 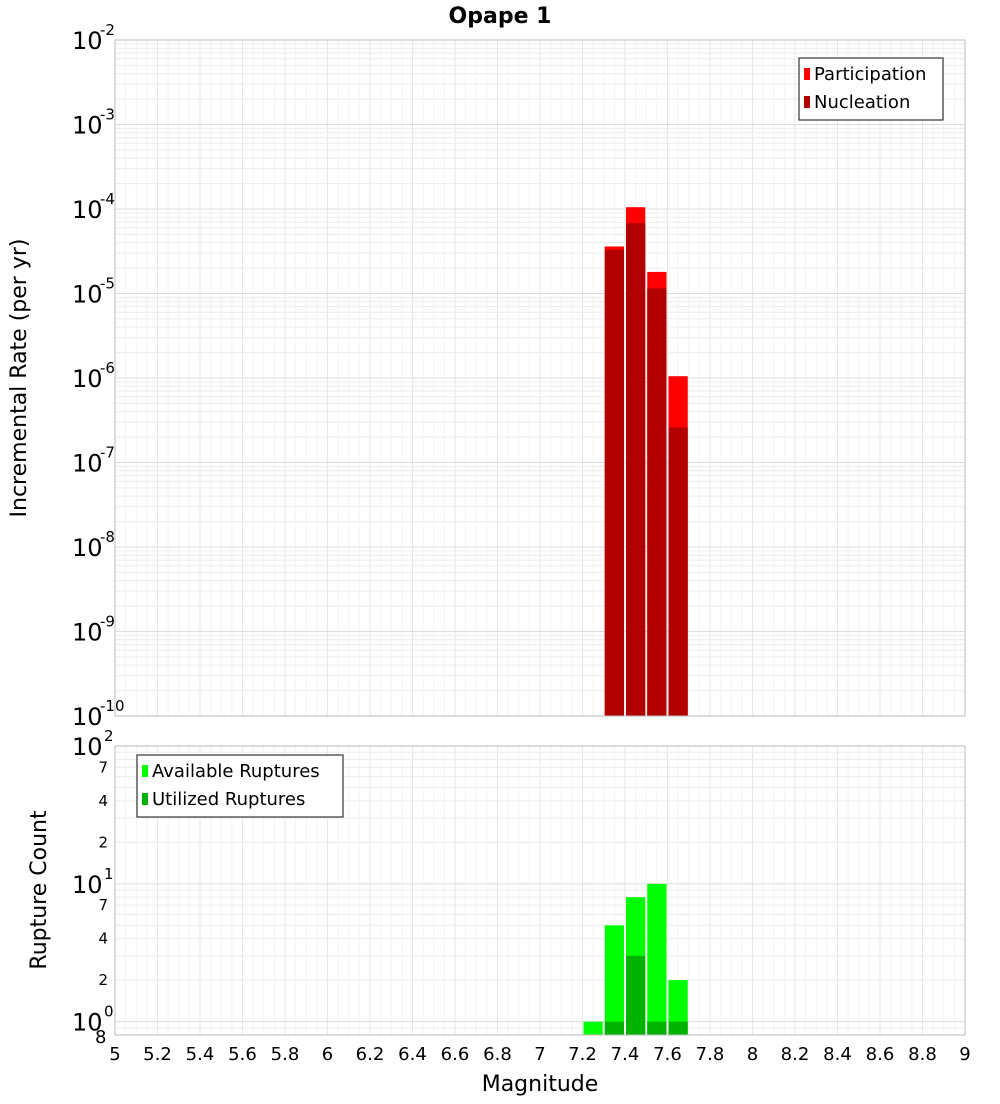 I want to click on x-tick-label: 6.6, so click(x=455, y=1054).